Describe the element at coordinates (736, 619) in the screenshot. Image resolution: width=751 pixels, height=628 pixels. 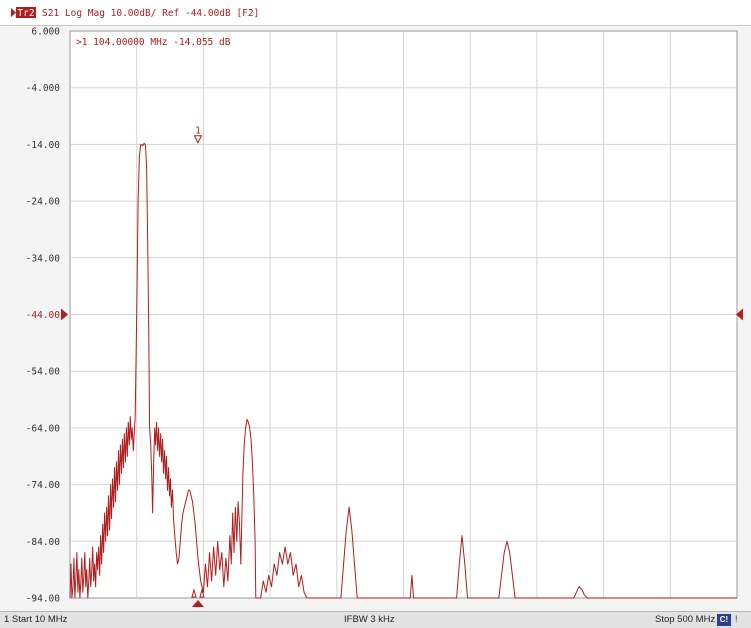
I see `status-indicator: !` at that location.